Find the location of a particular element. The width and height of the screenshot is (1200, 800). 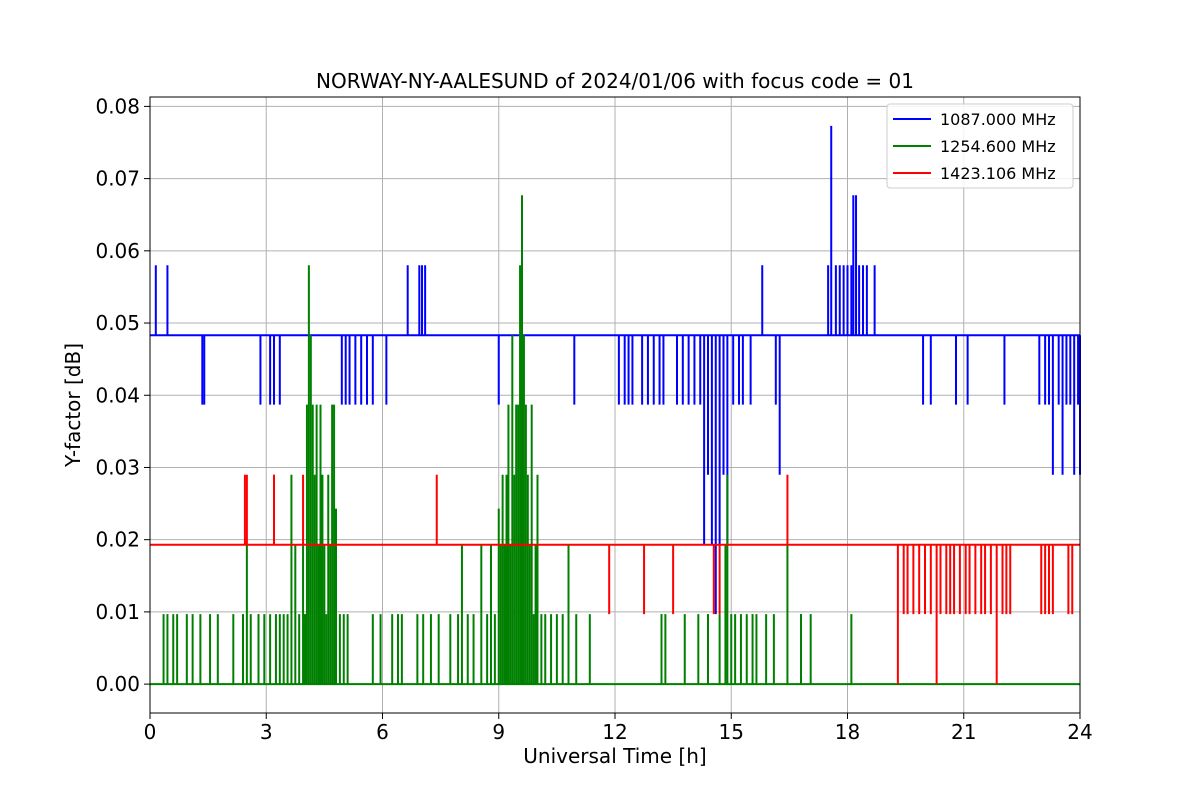

y-tick-label: 0.02 is located at coordinates (117, 540).